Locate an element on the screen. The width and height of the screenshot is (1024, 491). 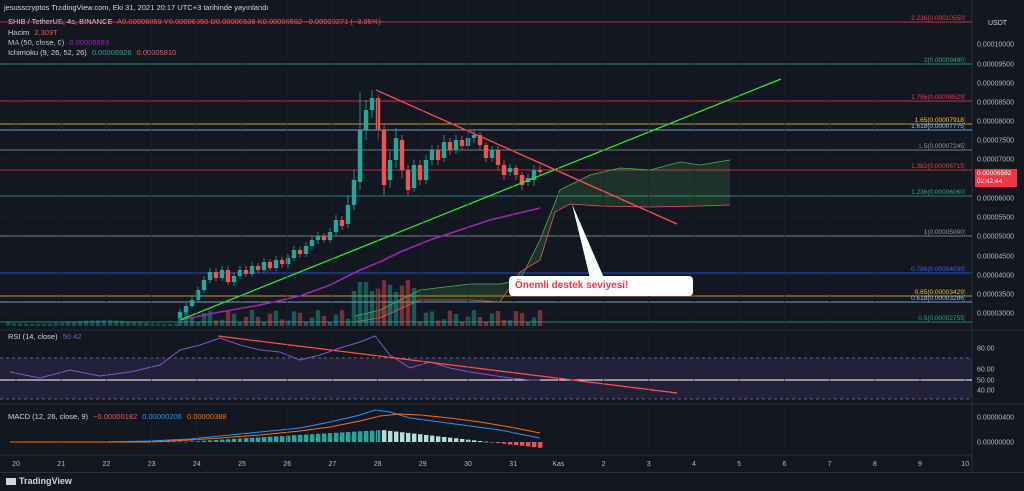
macd-signal-line is located at coordinates (275, 428).